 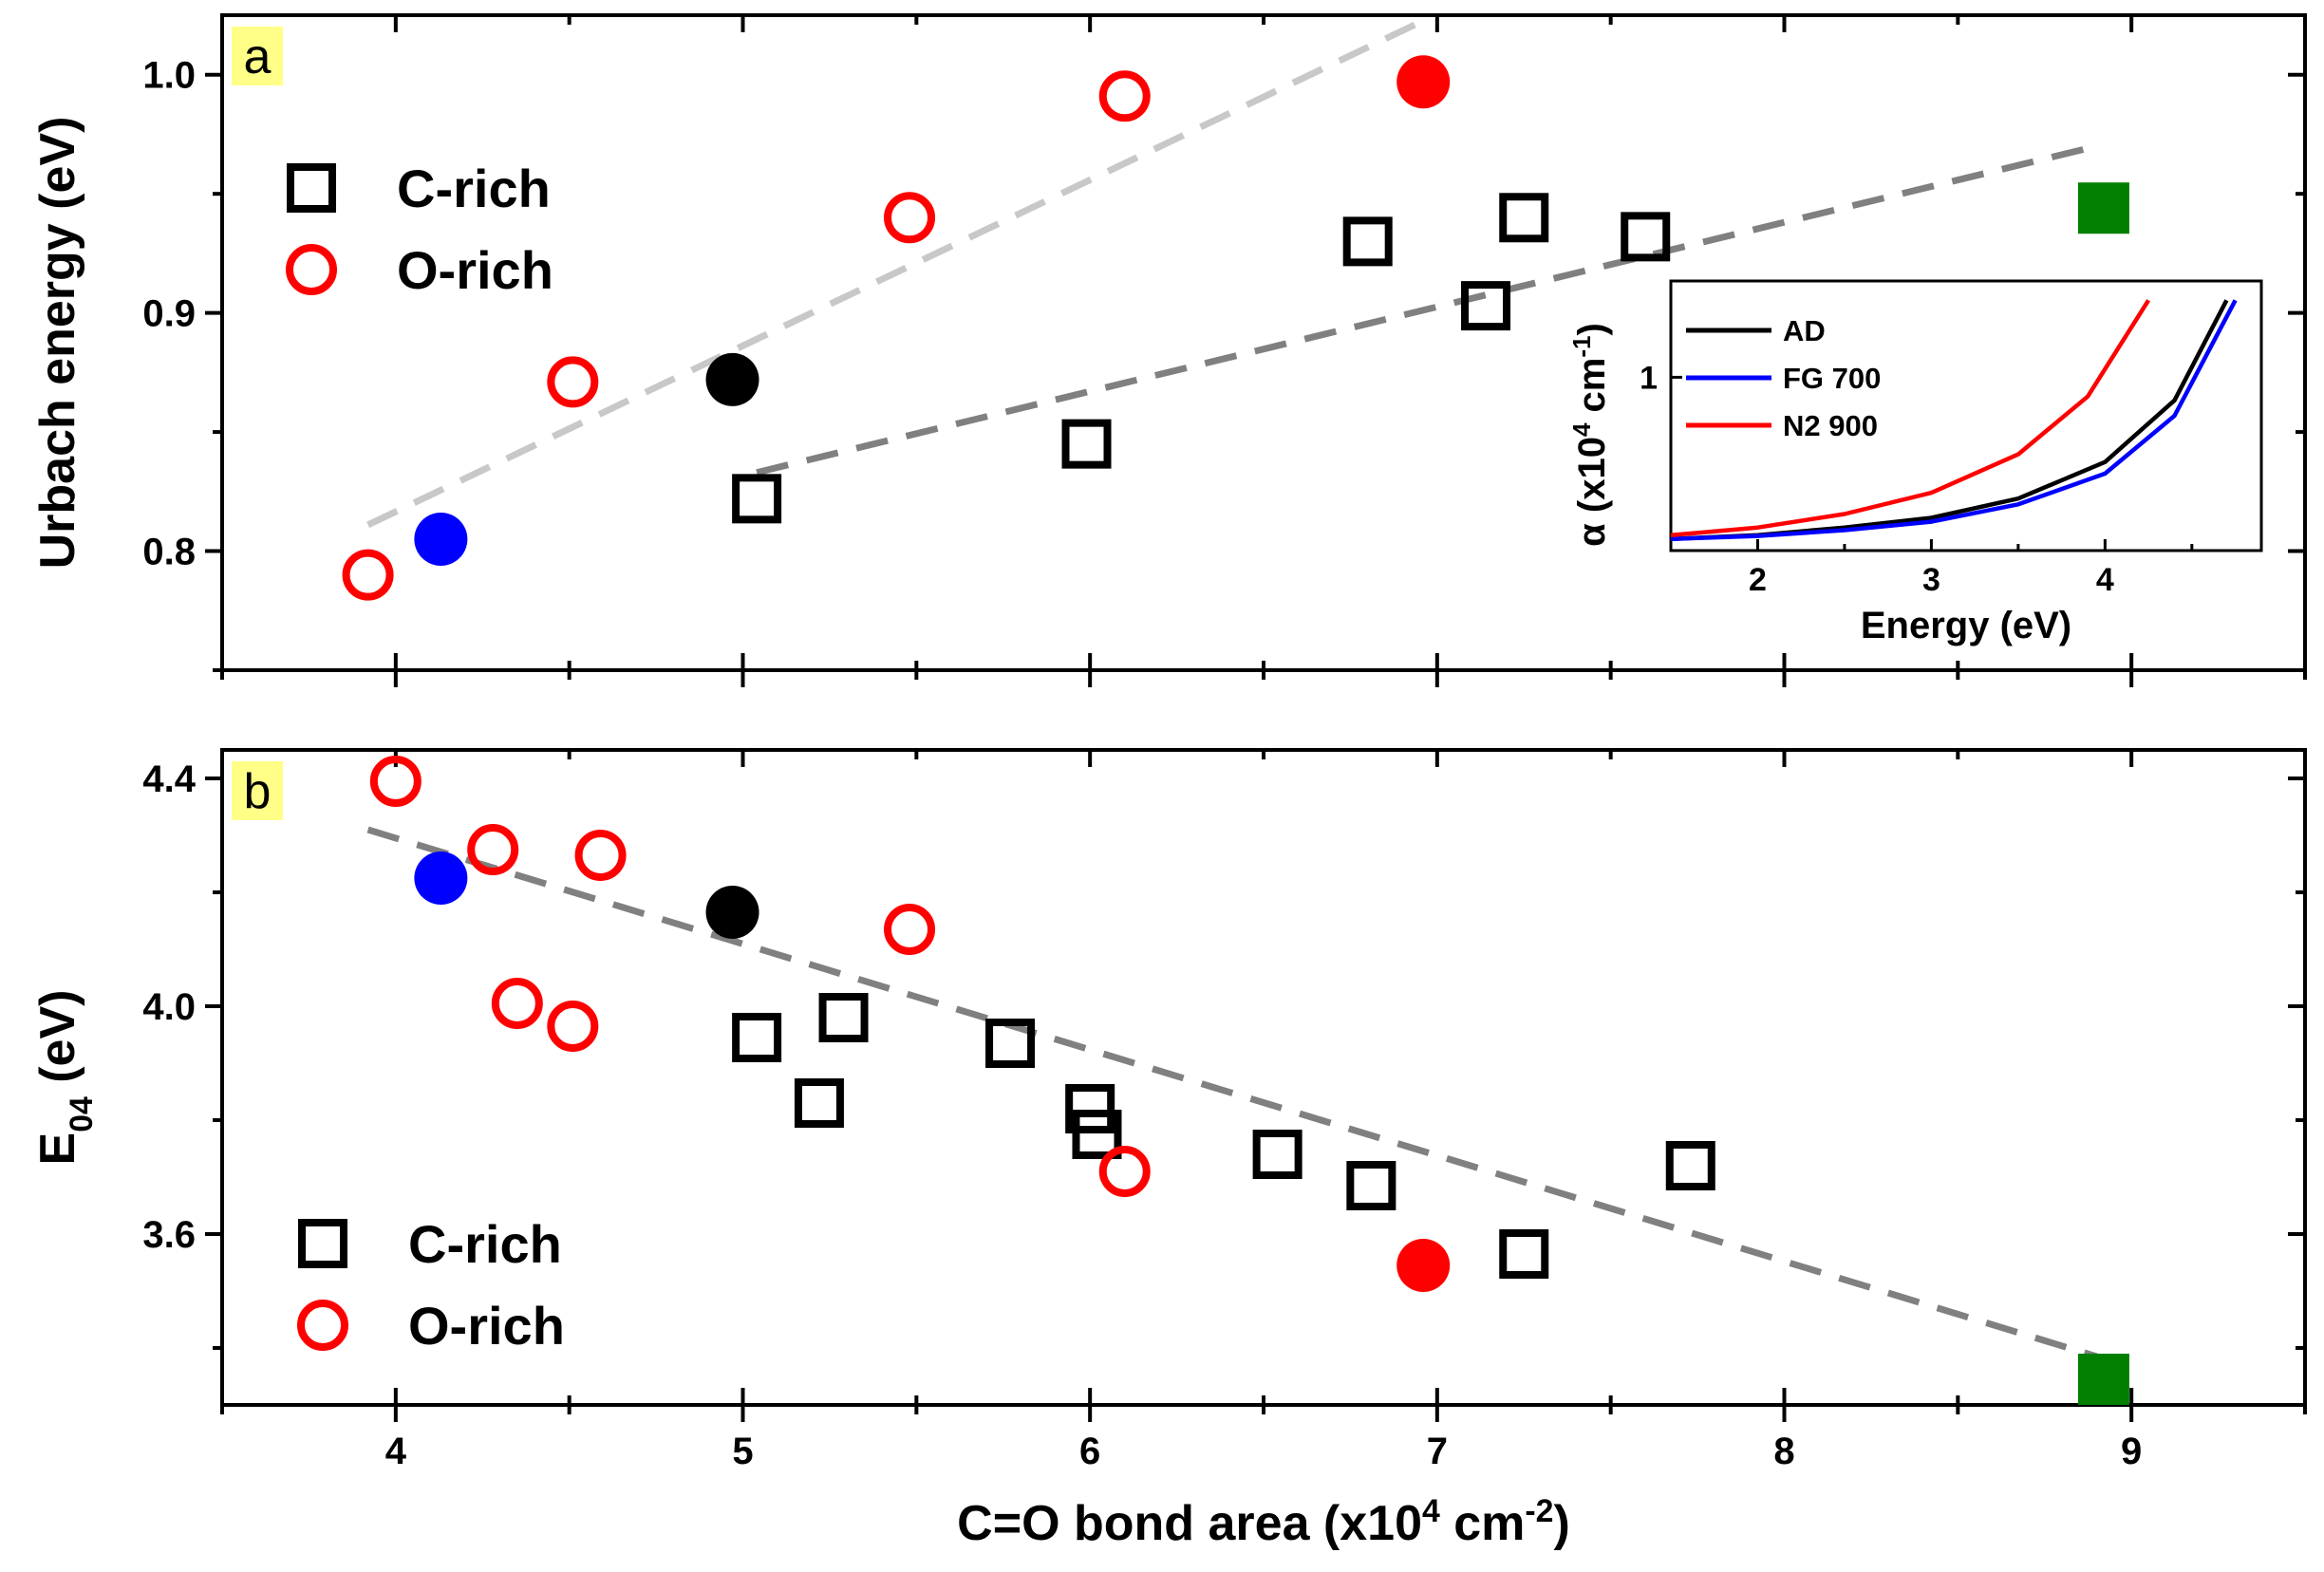 I want to click on x-tick-label: 8, so click(x=1783, y=1451).